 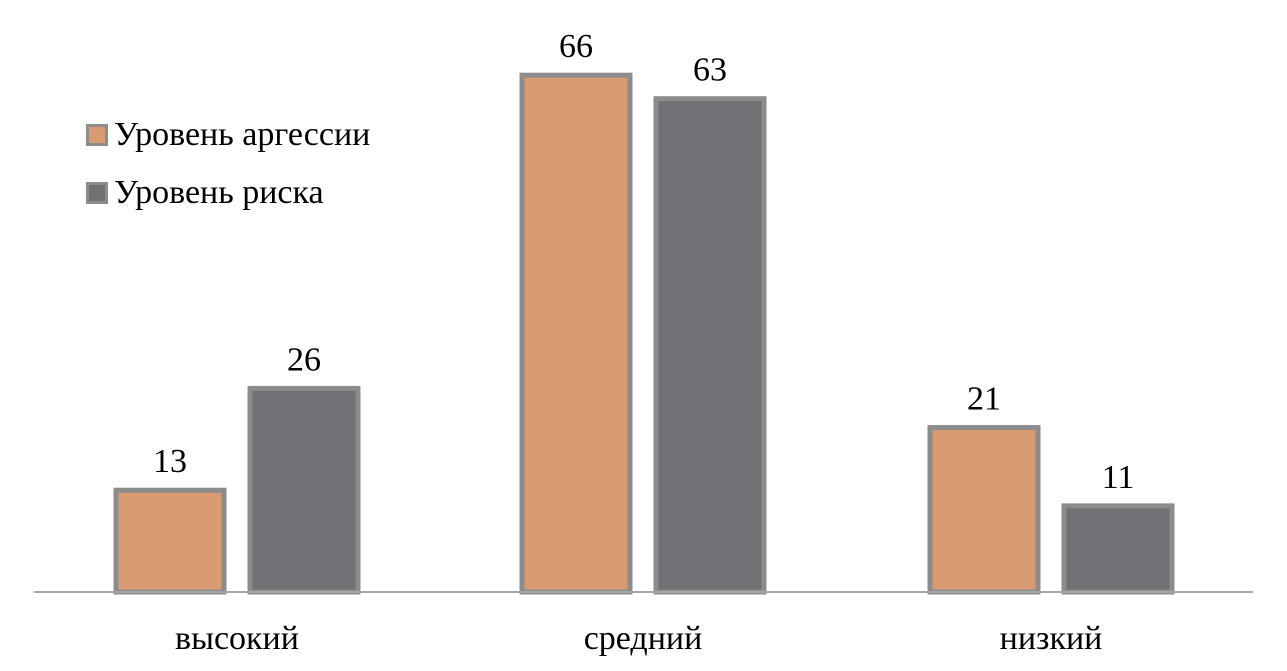 What do you see at coordinates (170, 461) in the screenshot?
I see `data-label-aggression-0: 13` at bounding box center [170, 461].